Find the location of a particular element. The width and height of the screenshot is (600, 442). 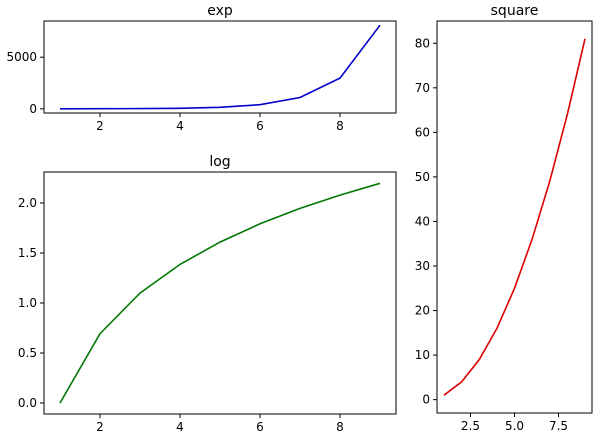

x-tick-label: 7.5 is located at coordinates (558, 426).